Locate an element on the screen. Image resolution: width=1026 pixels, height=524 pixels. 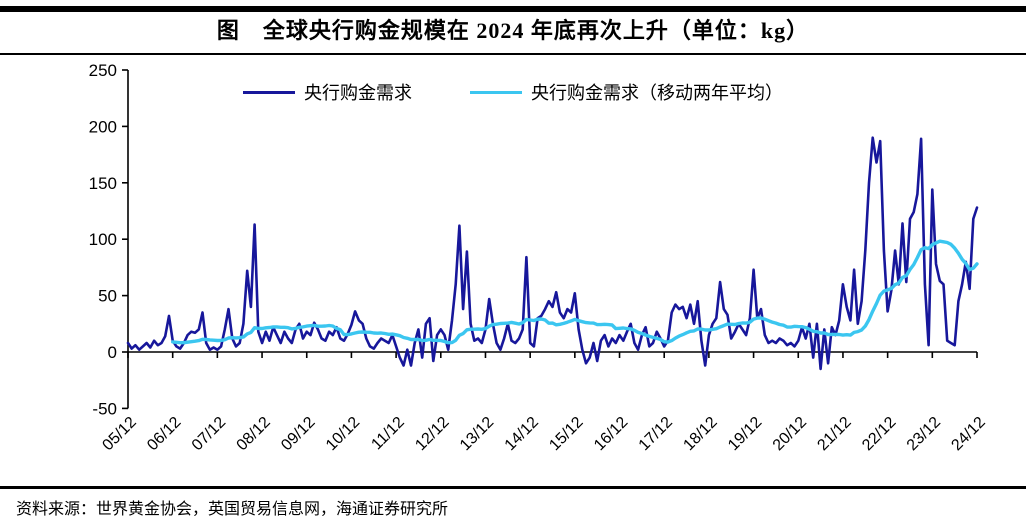
footer-separator-rule is located at coordinates (513, 487).